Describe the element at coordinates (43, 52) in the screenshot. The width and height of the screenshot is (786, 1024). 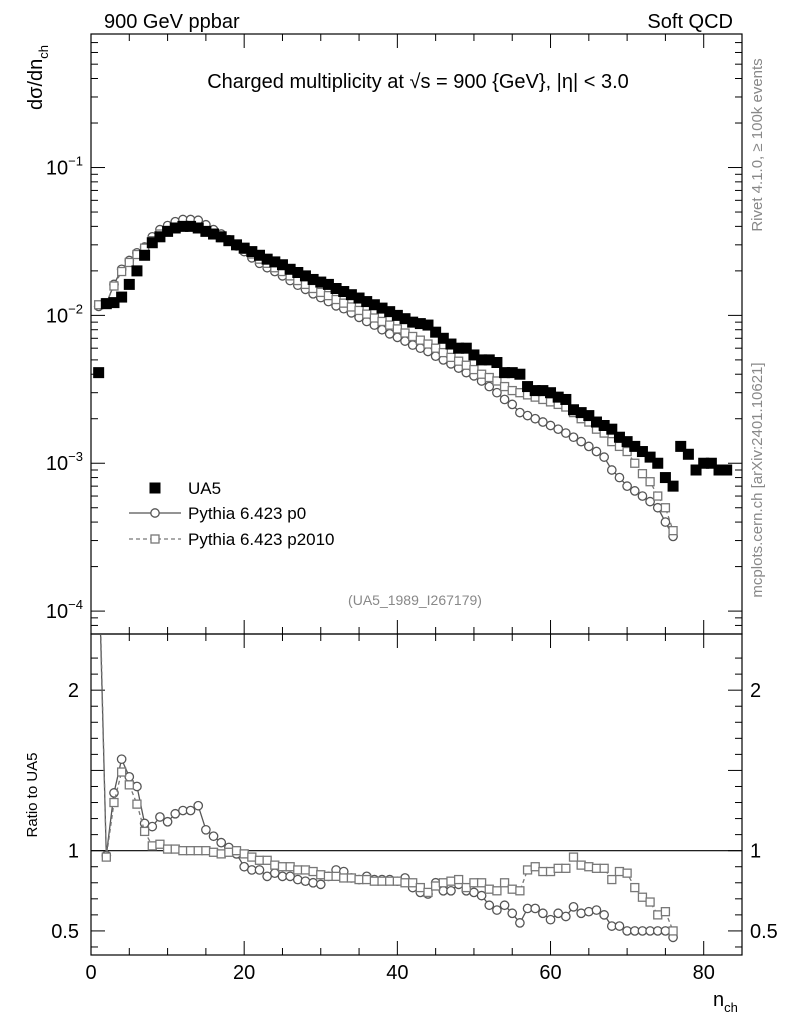
I see `main-y-axis-label-sub: ch` at that location.